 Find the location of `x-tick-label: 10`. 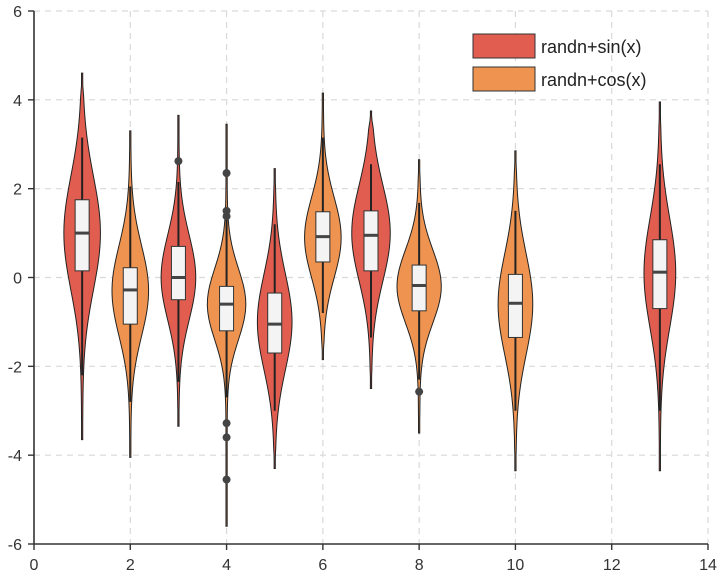

x-tick-label: 10 is located at coordinates (516, 565).